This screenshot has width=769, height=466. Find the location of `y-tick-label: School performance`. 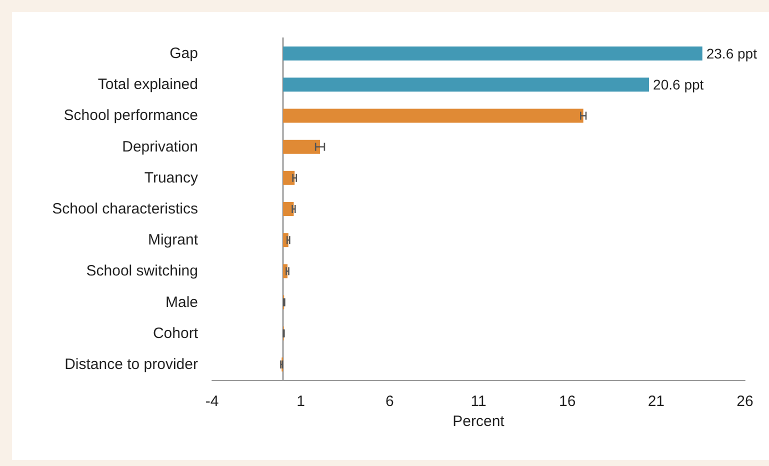

y-tick-label: School performance is located at coordinates (131, 115).